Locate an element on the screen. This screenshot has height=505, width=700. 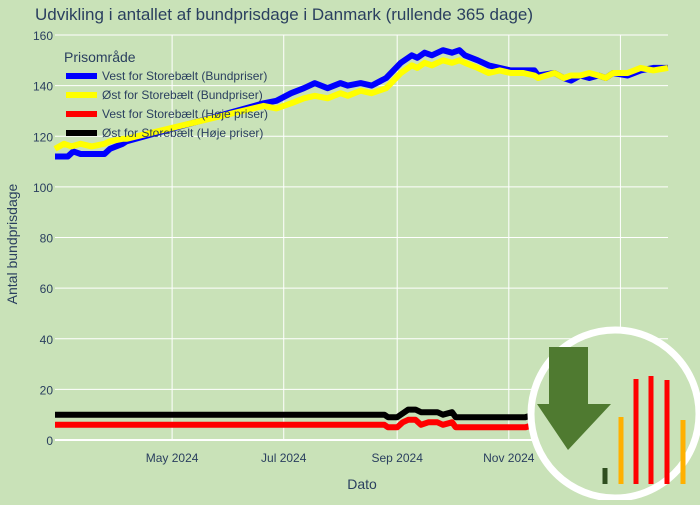
legend-label: Øst for Storebælt (Høje priser) is located at coordinates (182, 133).